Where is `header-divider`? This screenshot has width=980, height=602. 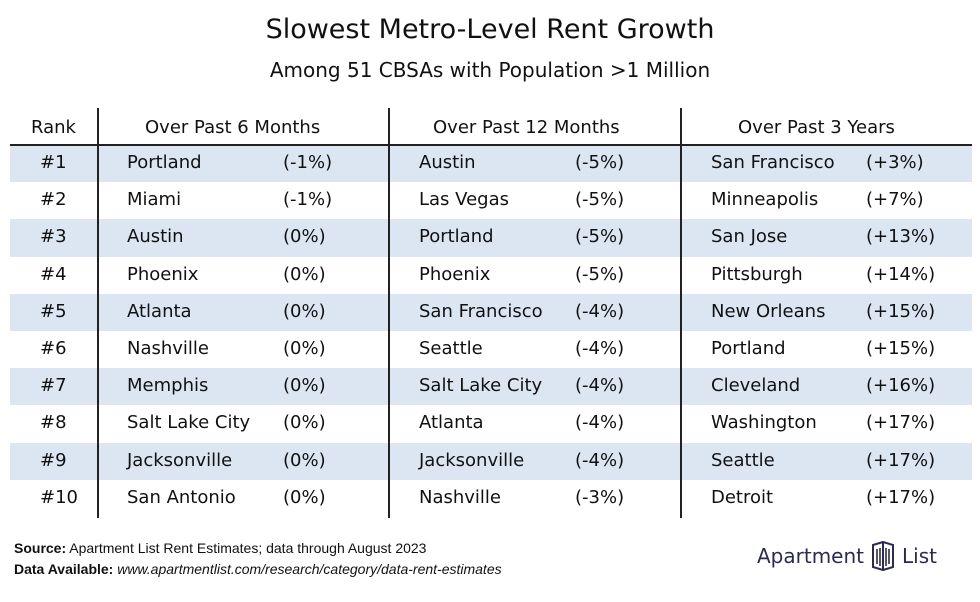
header-divider is located at coordinates (491, 145).